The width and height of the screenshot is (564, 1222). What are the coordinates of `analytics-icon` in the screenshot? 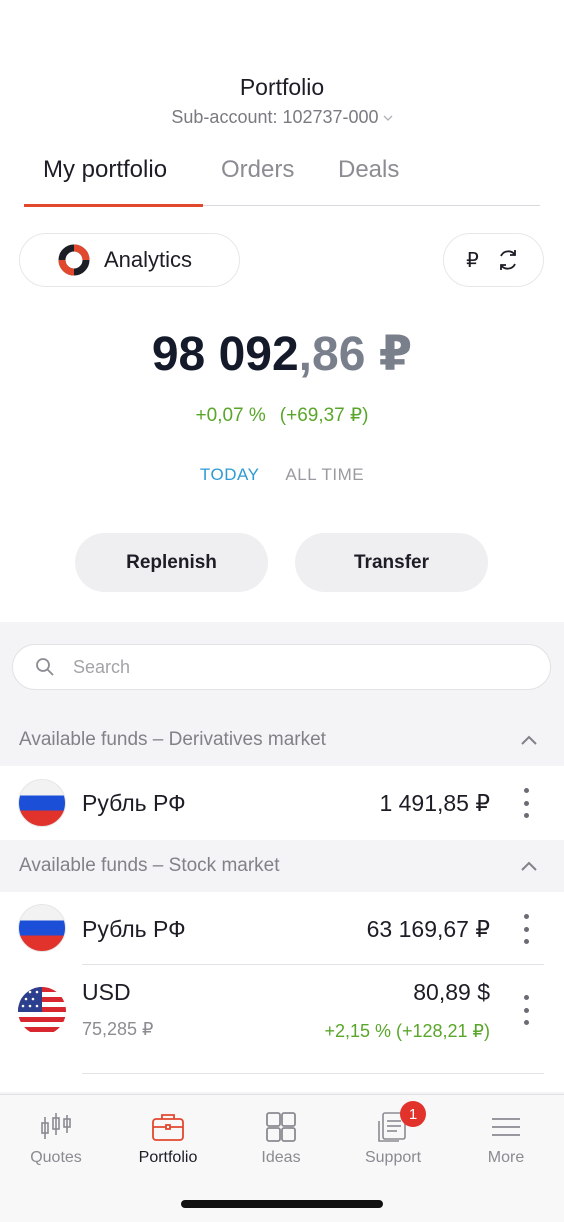 It's located at (74, 260).